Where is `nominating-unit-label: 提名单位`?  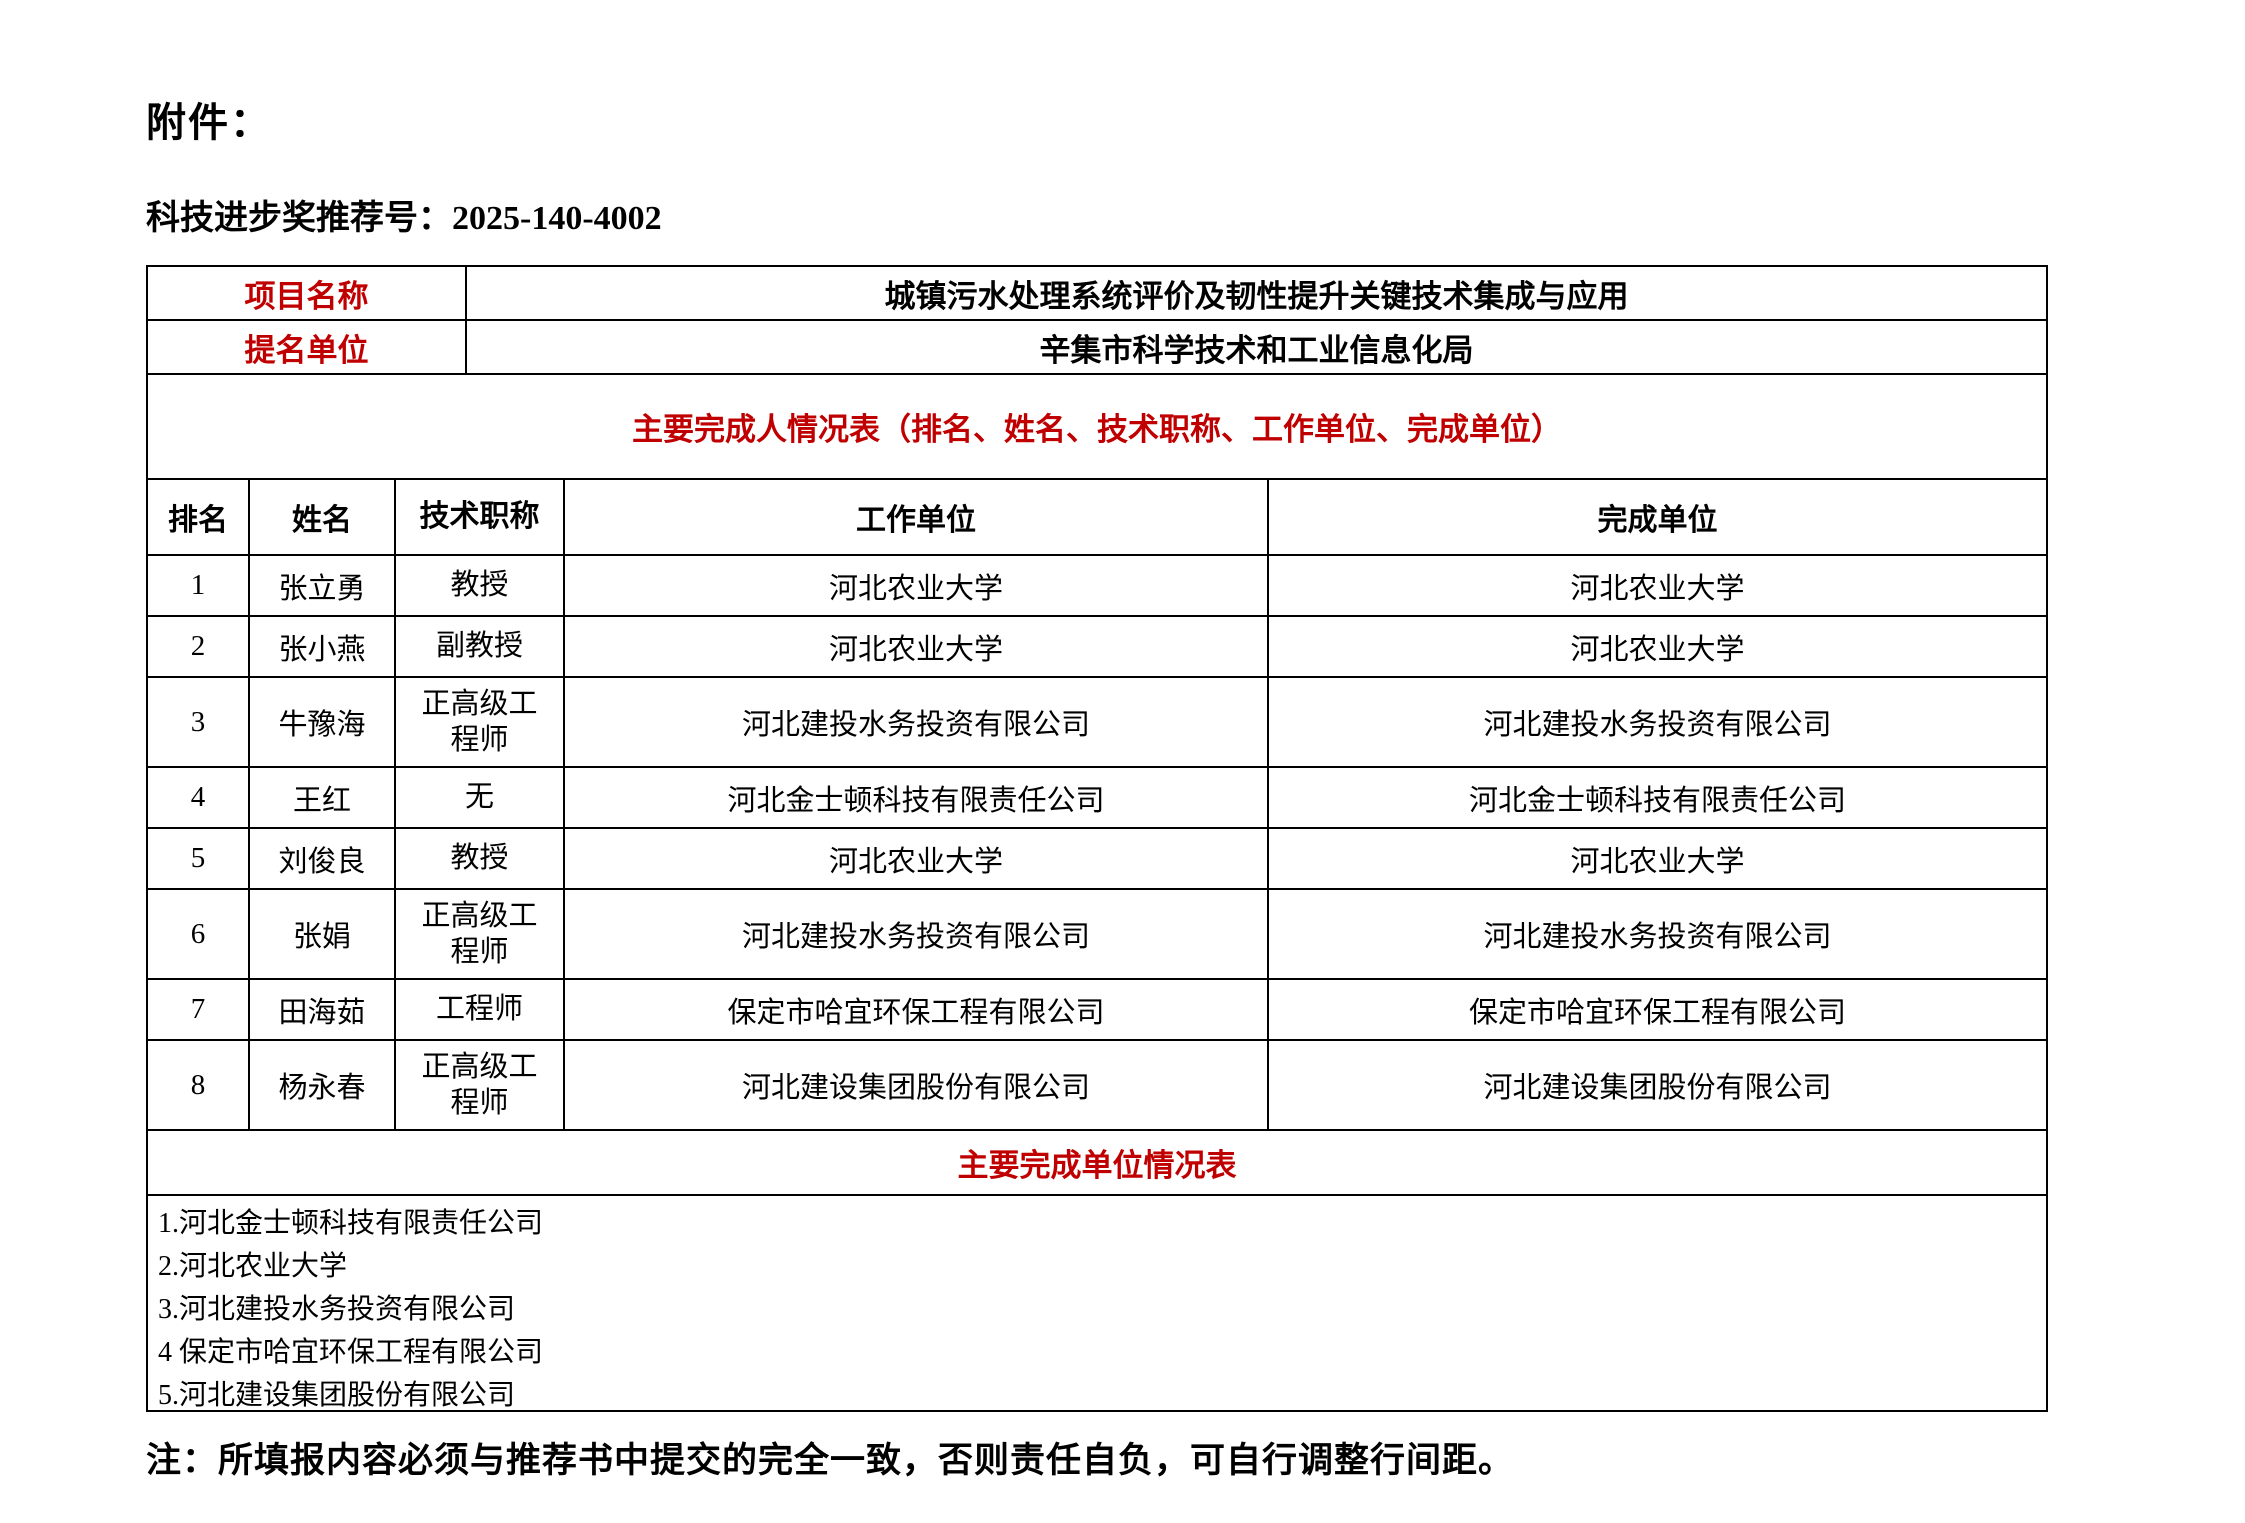 nominating-unit-label: 提名单位 is located at coordinates (306, 350).